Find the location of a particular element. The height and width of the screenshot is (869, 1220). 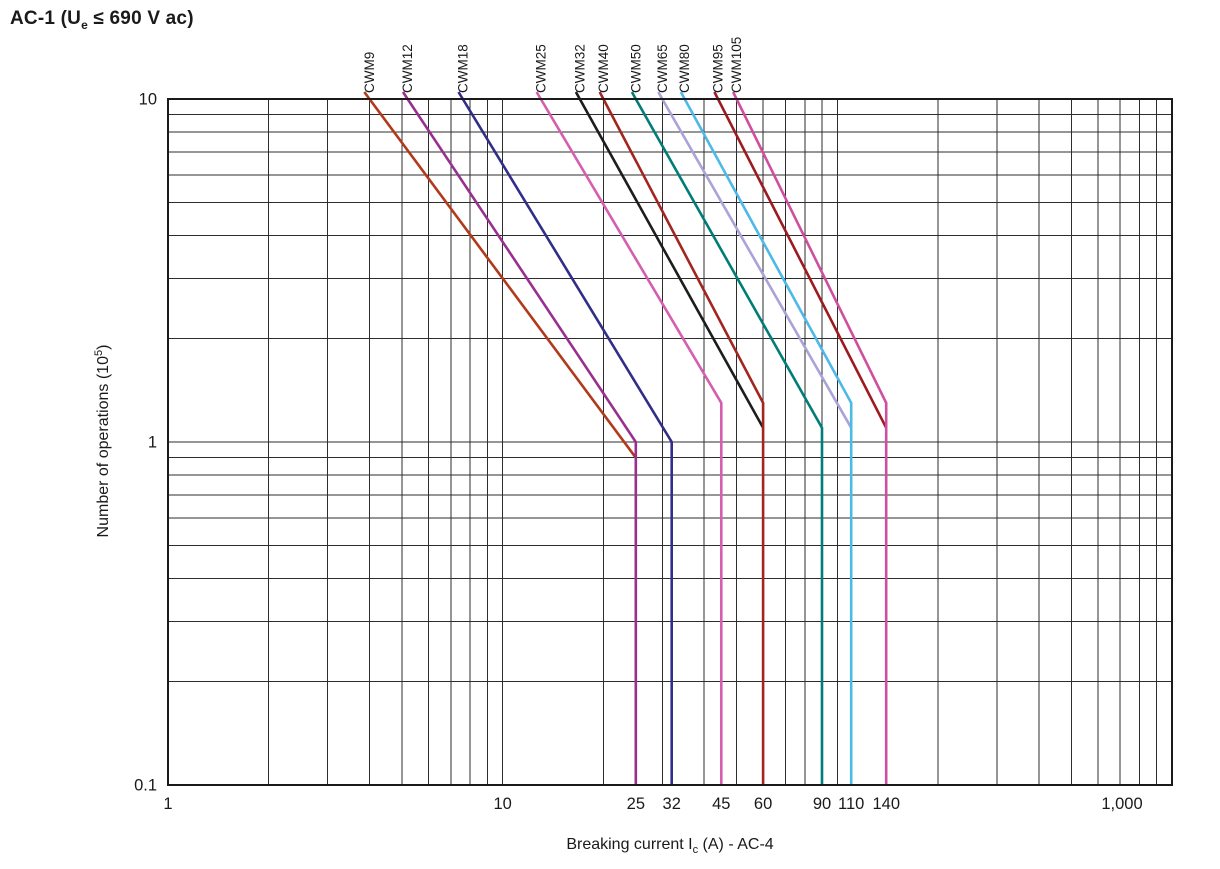

series-line-CWM32 is located at coordinates (669, 260).